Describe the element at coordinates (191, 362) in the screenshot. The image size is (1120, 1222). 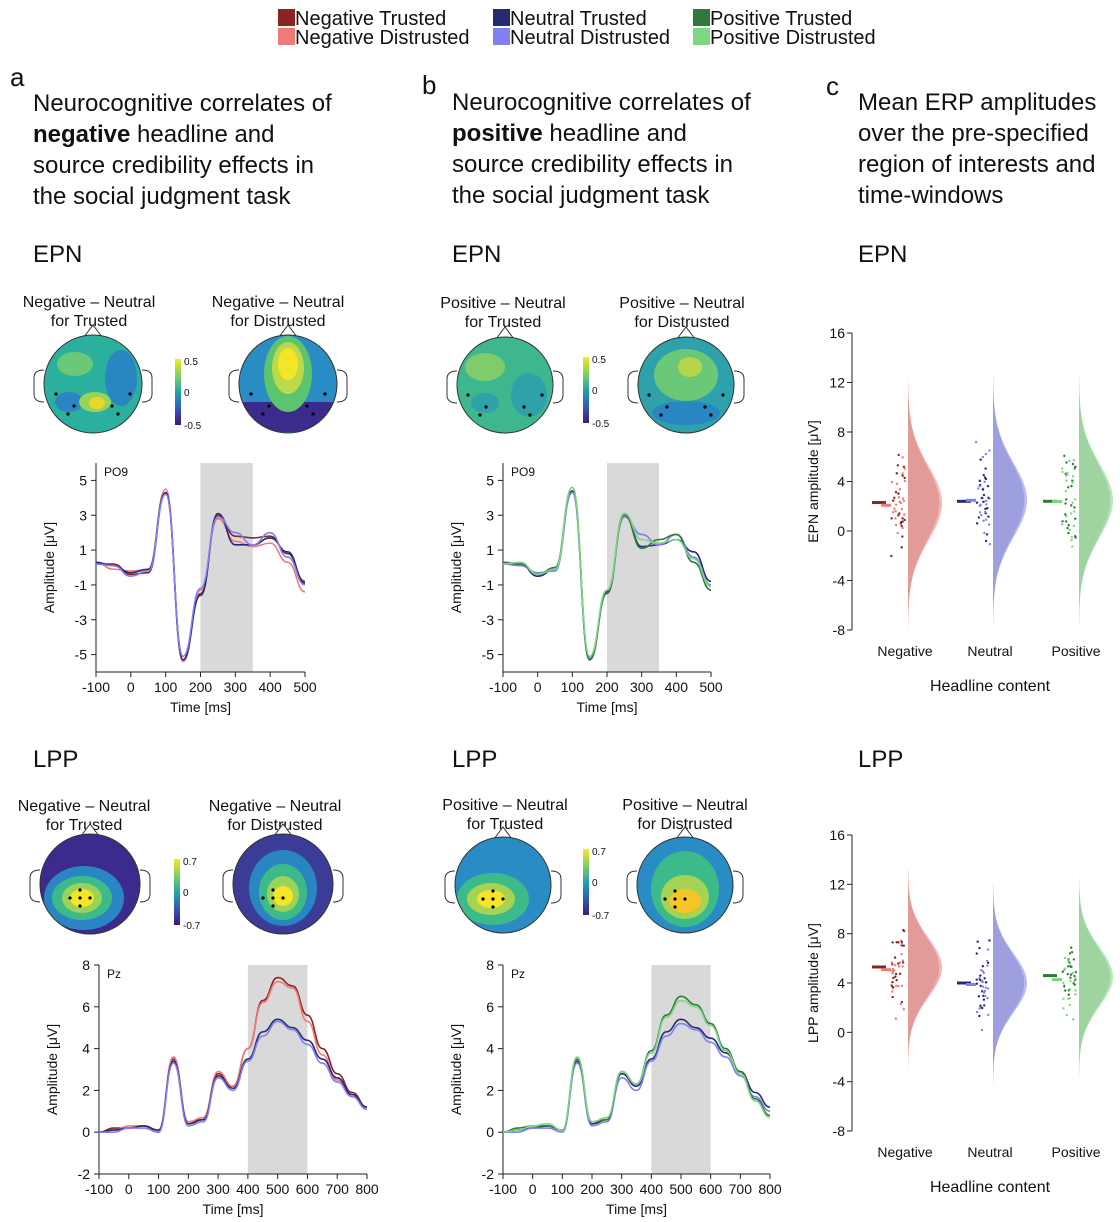
I see `colorbar-max: 0.5` at that location.